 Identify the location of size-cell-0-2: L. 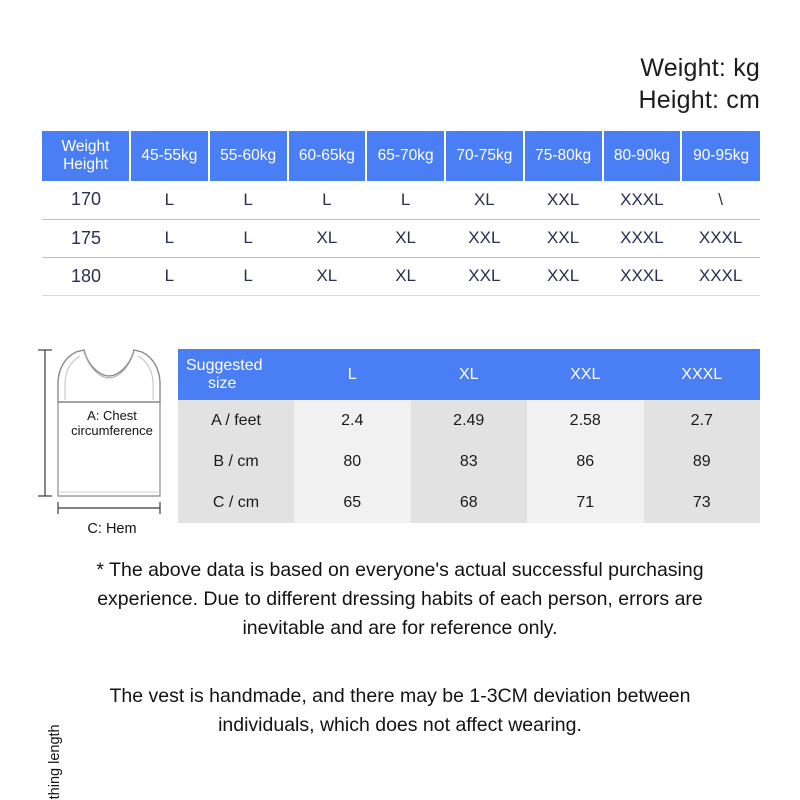
(327, 200).